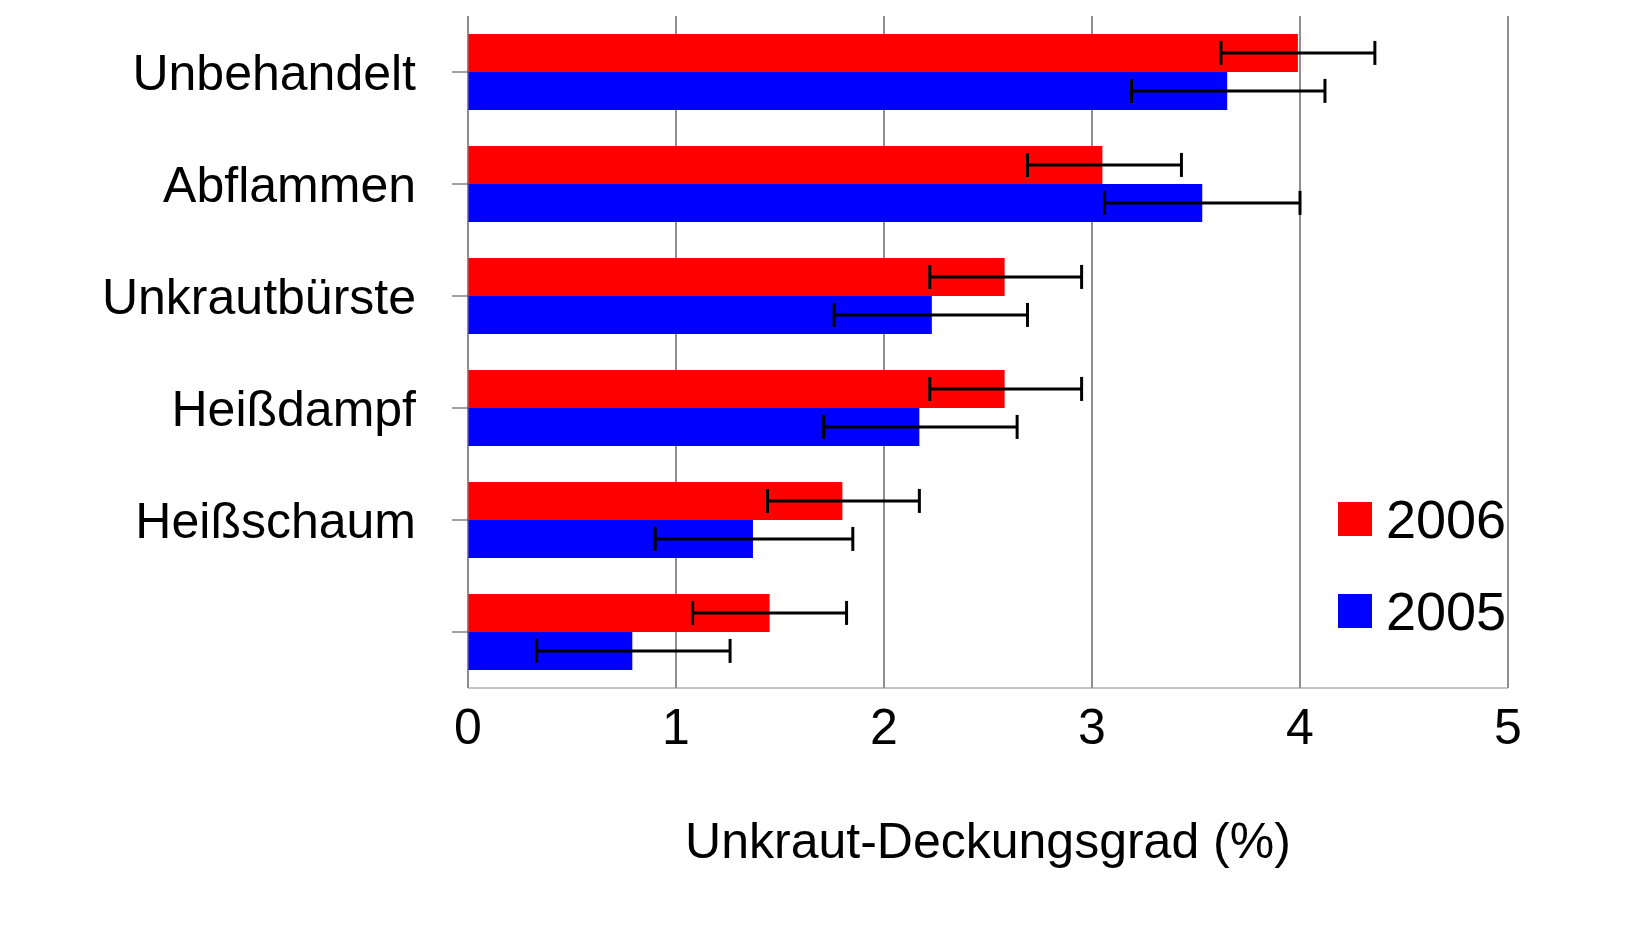  Describe the element at coordinates (1092, 726) in the screenshot. I see `x-tick-label: 3` at that location.